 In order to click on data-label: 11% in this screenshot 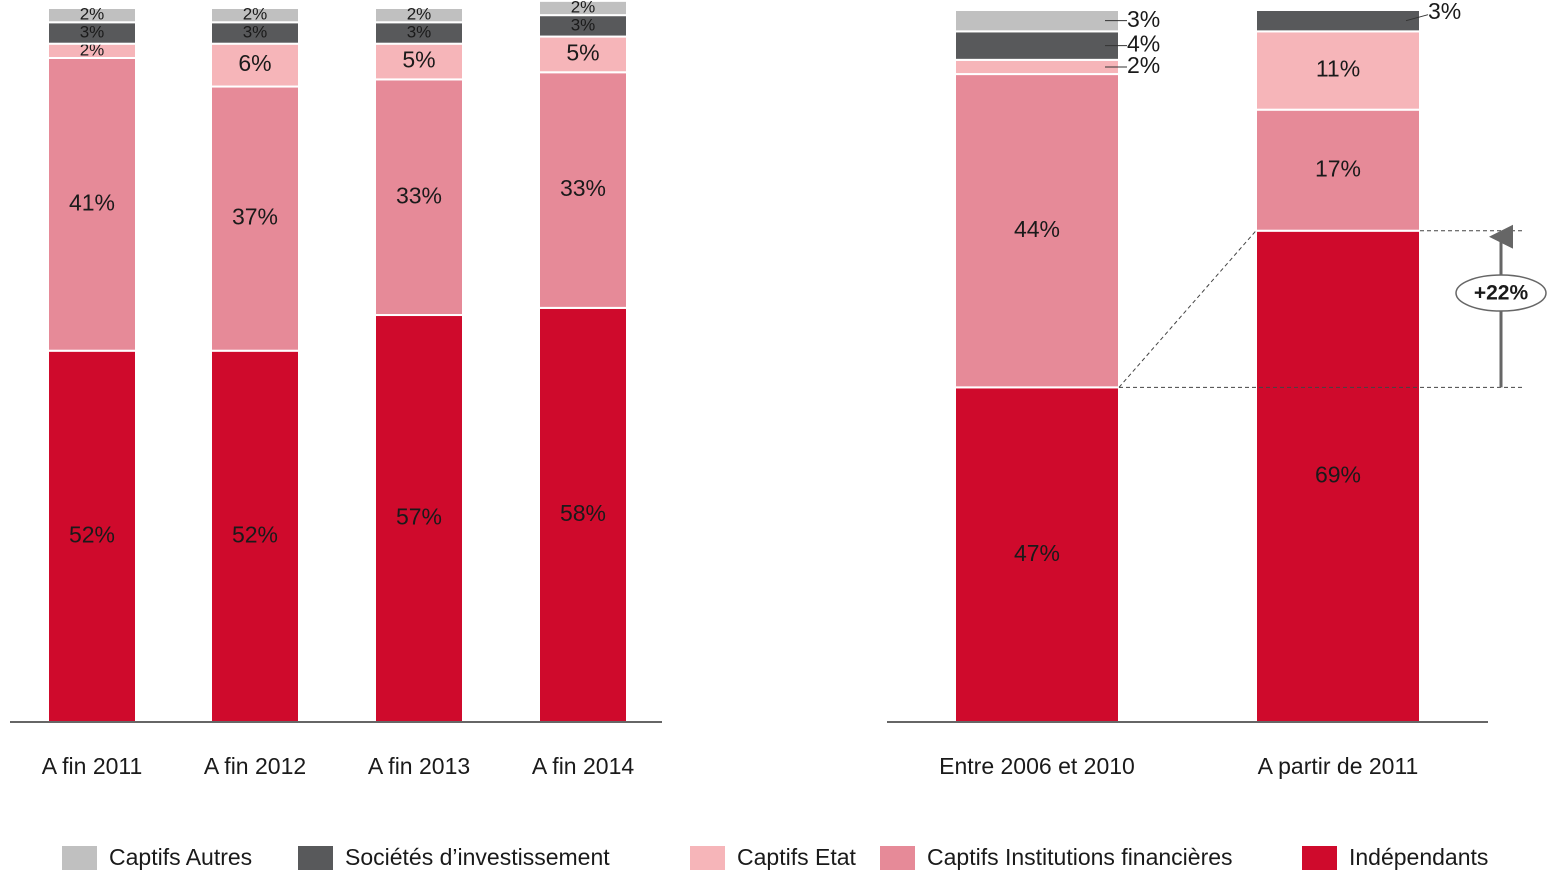, I will do `click(1338, 69)`.